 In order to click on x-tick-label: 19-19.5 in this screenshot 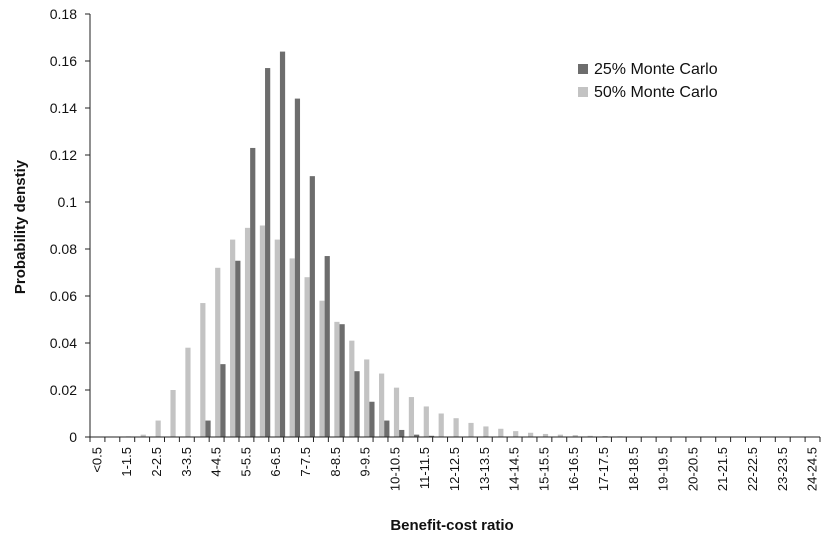, I will do `click(663, 469)`.